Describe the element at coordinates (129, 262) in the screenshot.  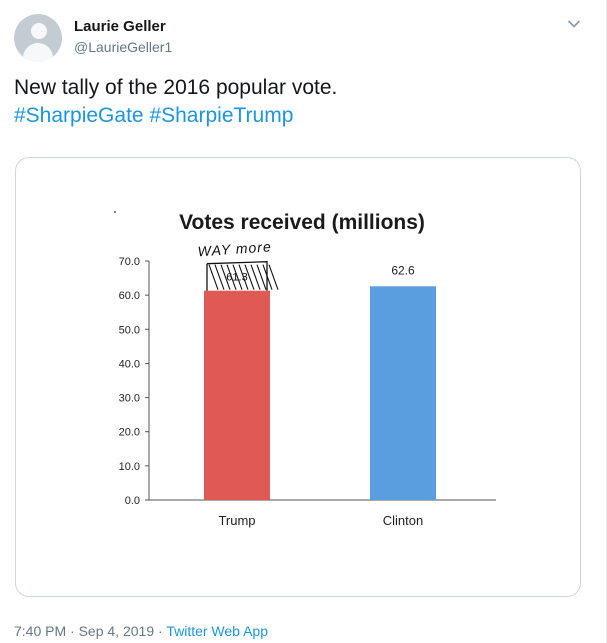
I see `y-tick-label: 70.0` at that location.